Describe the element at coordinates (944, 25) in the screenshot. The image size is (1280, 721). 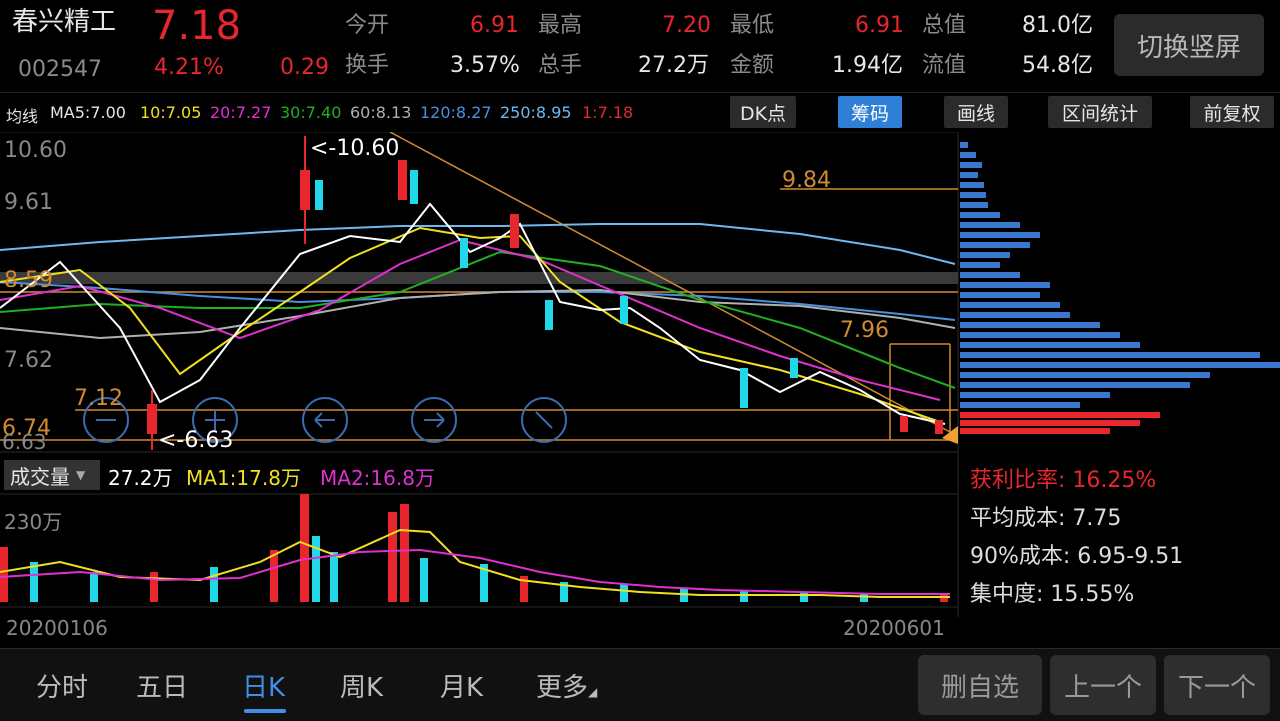
I see `mktcap-label: 总值` at that location.